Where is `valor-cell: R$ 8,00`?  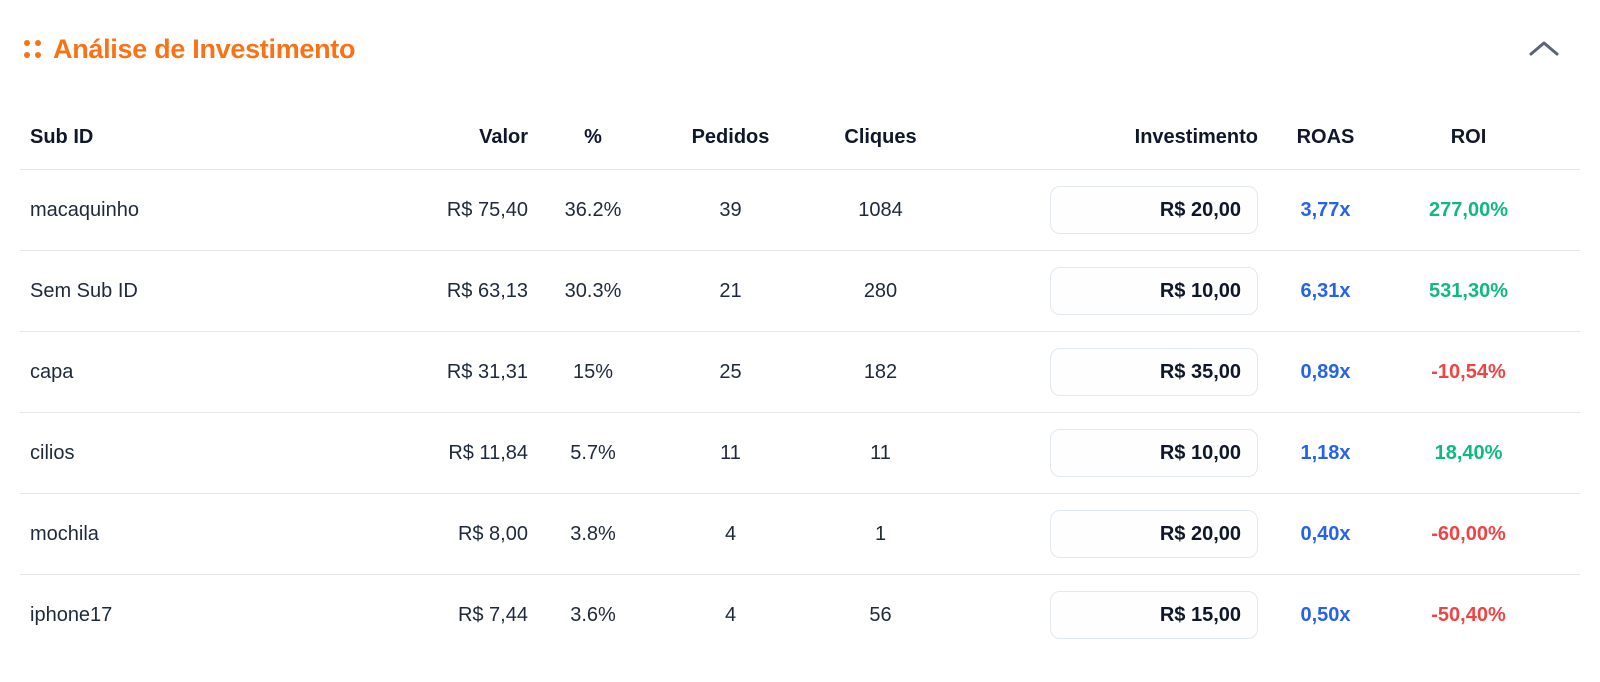 valor-cell: R$ 8,00 is located at coordinates (439, 534).